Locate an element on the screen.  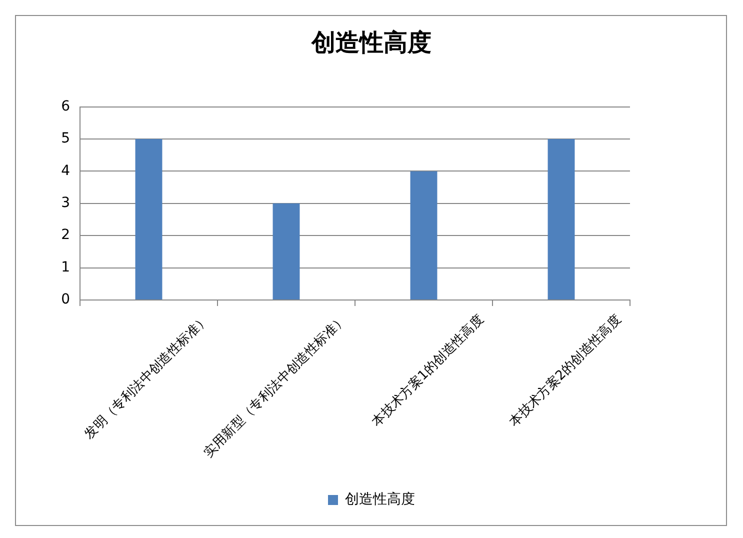
x-tick-label: 本技术方案2的创造性高度 is located at coordinates (565, 370).